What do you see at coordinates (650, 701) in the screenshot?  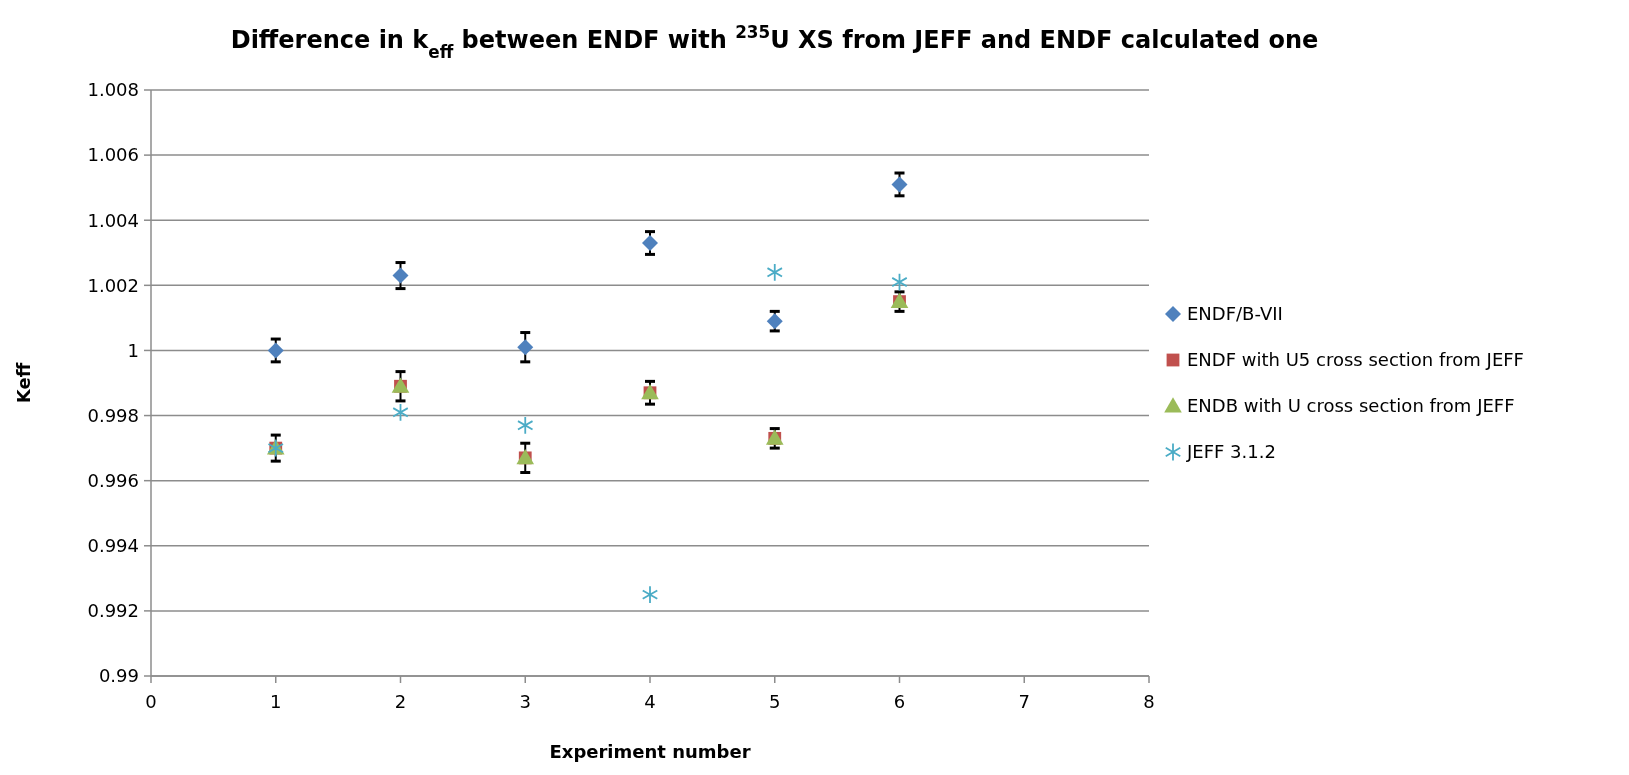 I see `x-tick-label: 4` at bounding box center [650, 701].